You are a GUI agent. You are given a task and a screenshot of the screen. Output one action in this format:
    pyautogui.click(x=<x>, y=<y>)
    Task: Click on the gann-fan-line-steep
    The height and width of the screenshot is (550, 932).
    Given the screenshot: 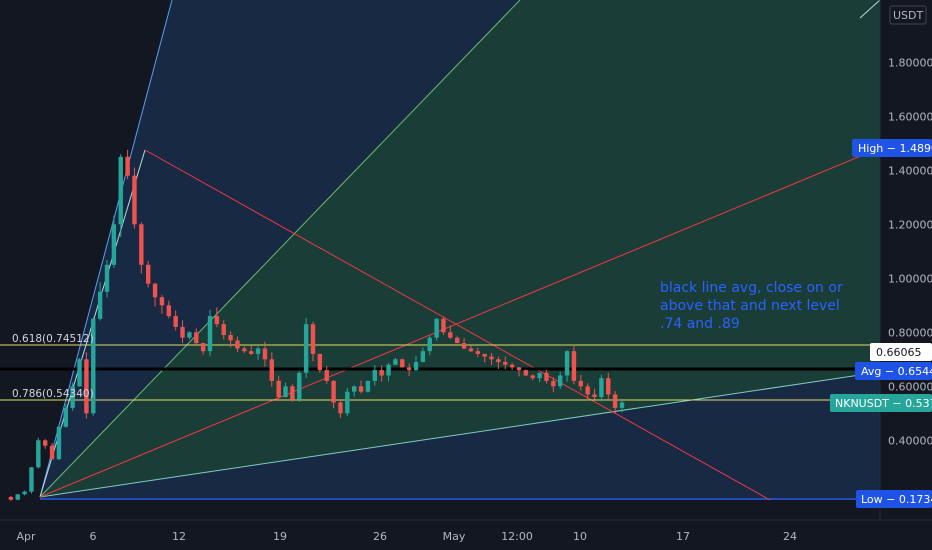 What is the action you would take?
    pyautogui.click(x=106, y=249)
    